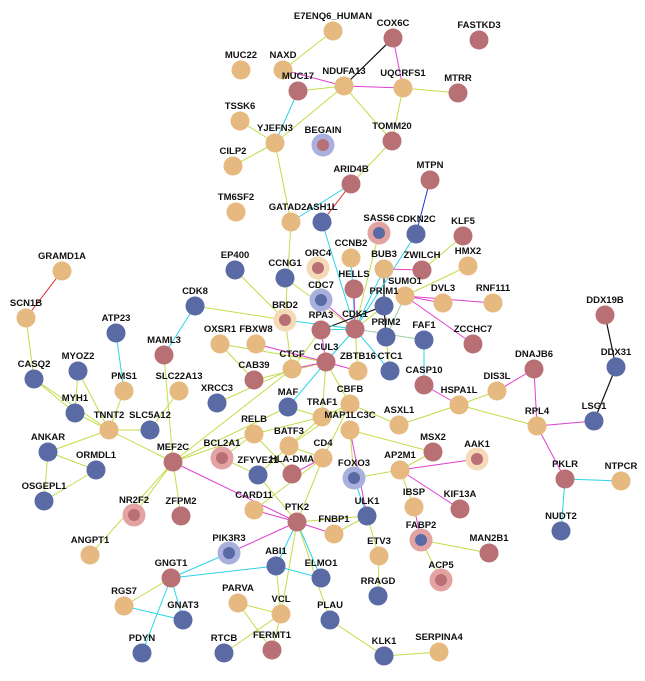 Image resolution: width=645 pixels, height=681 pixels. What do you see at coordinates (275, 143) in the screenshot?
I see `node-circle-yjefn3` at bounding box center [275, 143].